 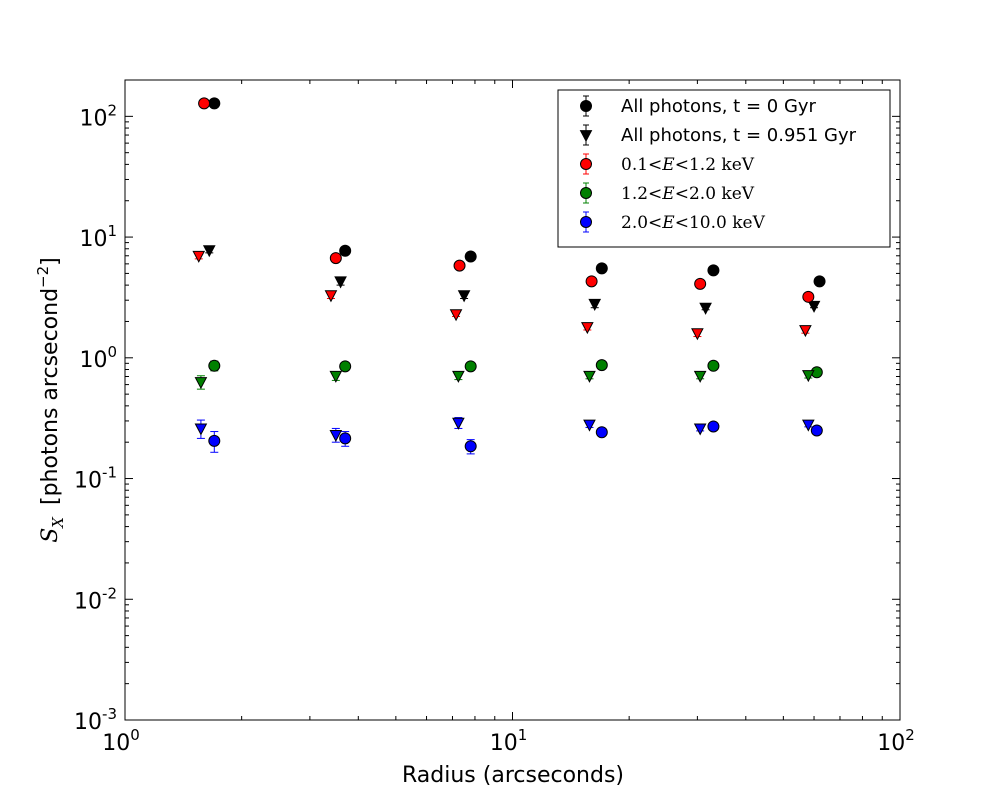 I want to click on legend-box, so click(x=724, y=168).